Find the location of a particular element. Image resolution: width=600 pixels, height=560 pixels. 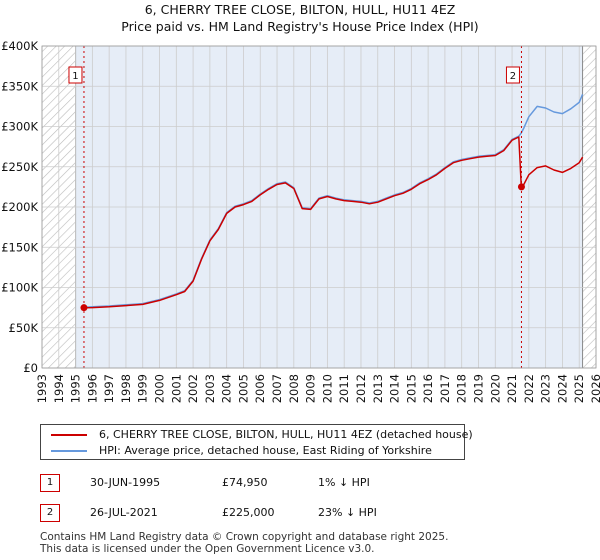

x-tick-label: 2020 is located at coordinates (495, 388).